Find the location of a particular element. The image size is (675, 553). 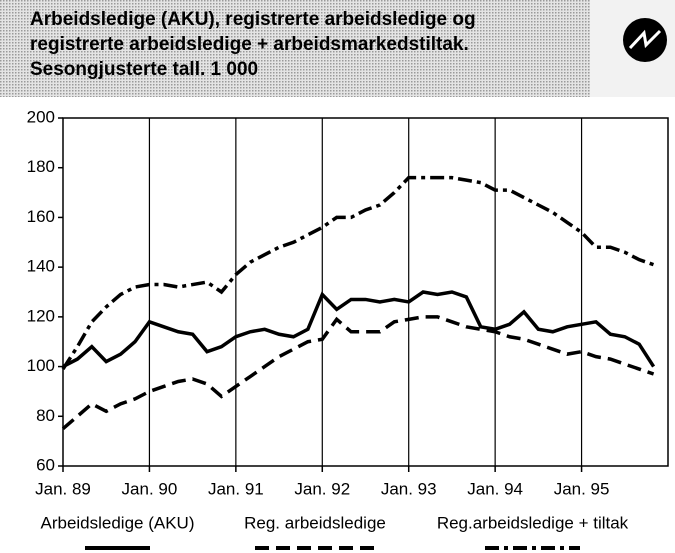

y-tick-label: 180 is located at coordinates (41, 166).